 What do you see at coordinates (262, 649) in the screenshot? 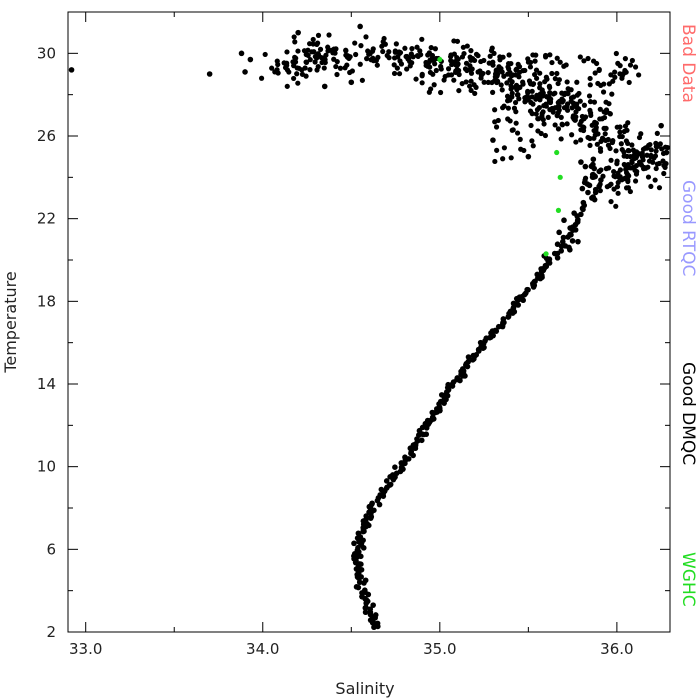
I see `x-tick-label: 34.0` at bounding box center [262, 649].